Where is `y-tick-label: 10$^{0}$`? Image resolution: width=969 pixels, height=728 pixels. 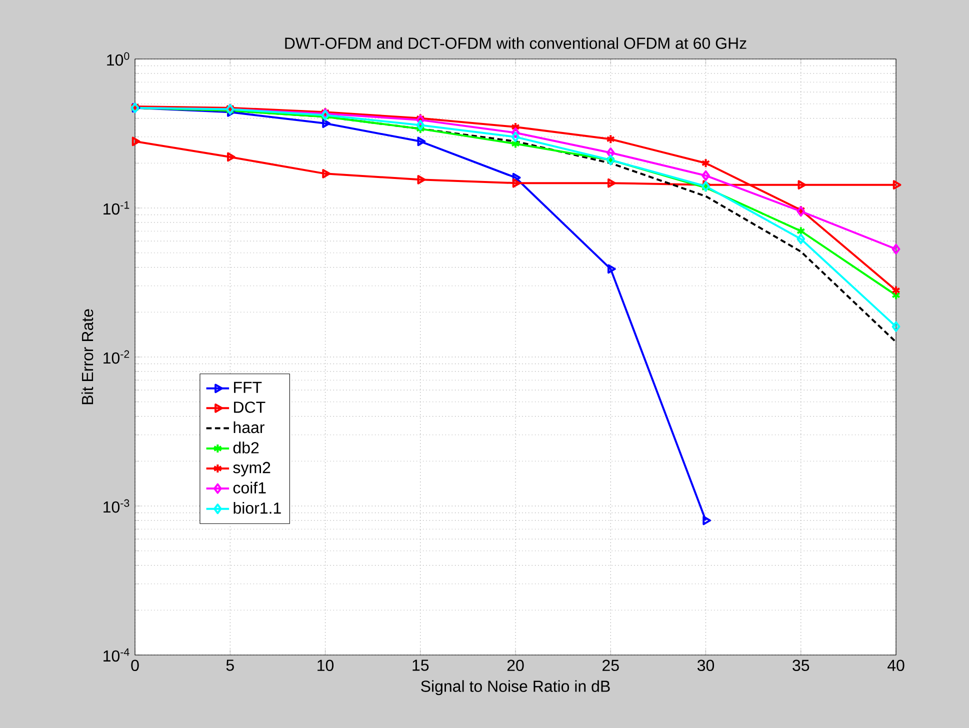 y-tick-label: 10$^{0}$ is located at coordinates (118, 59).